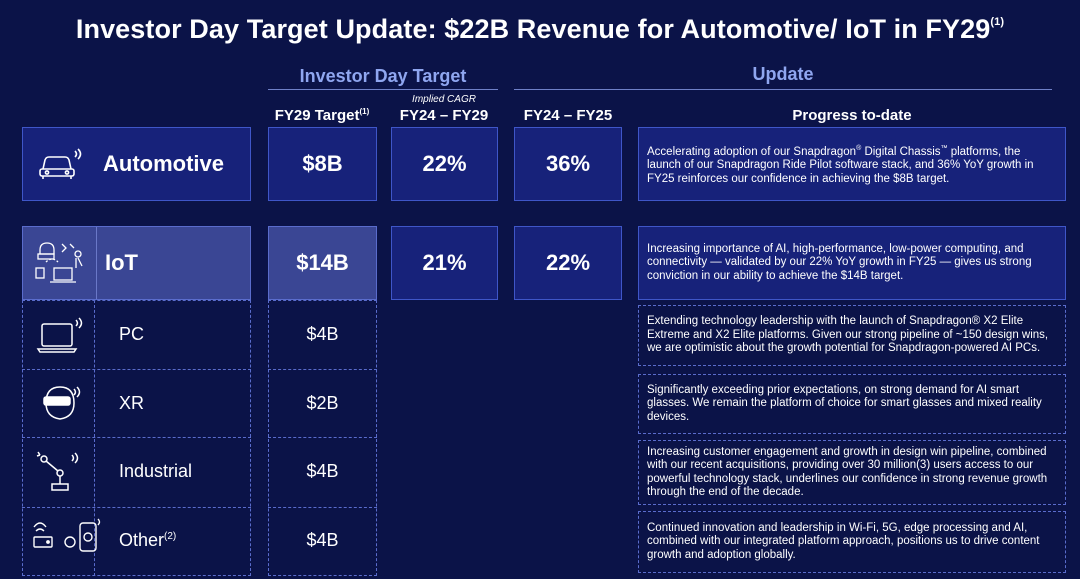 The width and height of the screenshot is (1080, 579). What do you see at coordinates (322, 164) in the screenshot?
I see `automotive-fy29-target: $8B` at bounding box center [322, 164].